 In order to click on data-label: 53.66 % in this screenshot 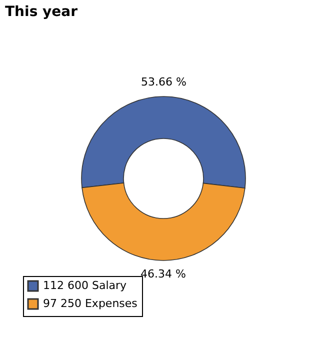, I will do `click(163, 82)`.